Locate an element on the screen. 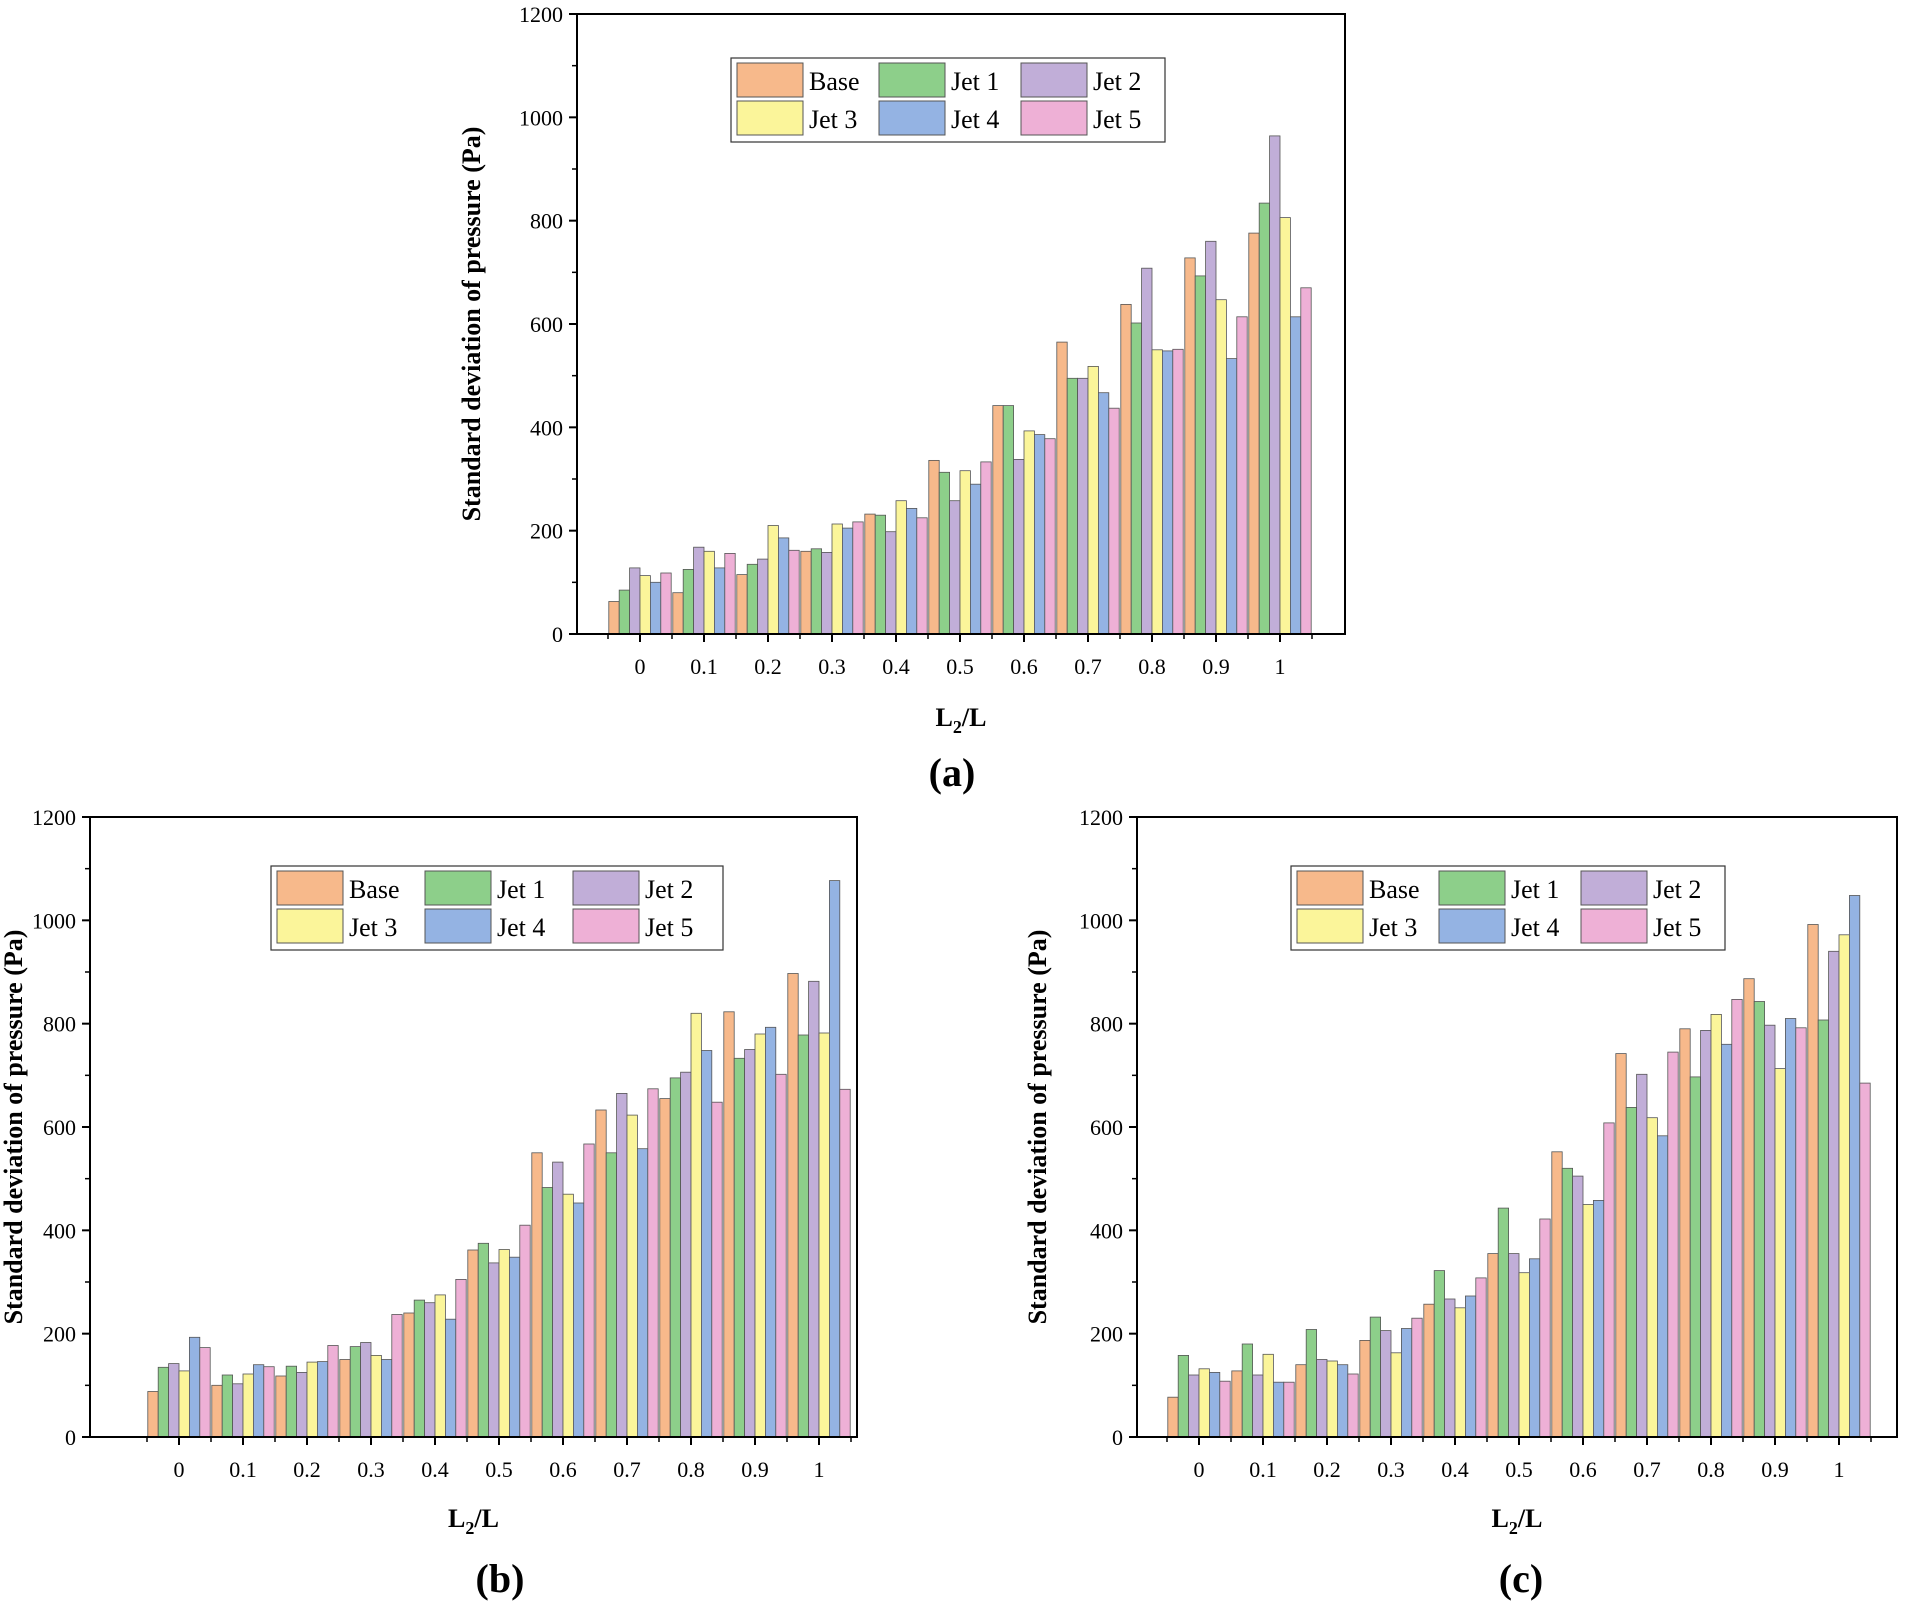 This screenshot has height=1608, width=1906. x-tick-label: 0.3 is located at coordinates (371, 1469).